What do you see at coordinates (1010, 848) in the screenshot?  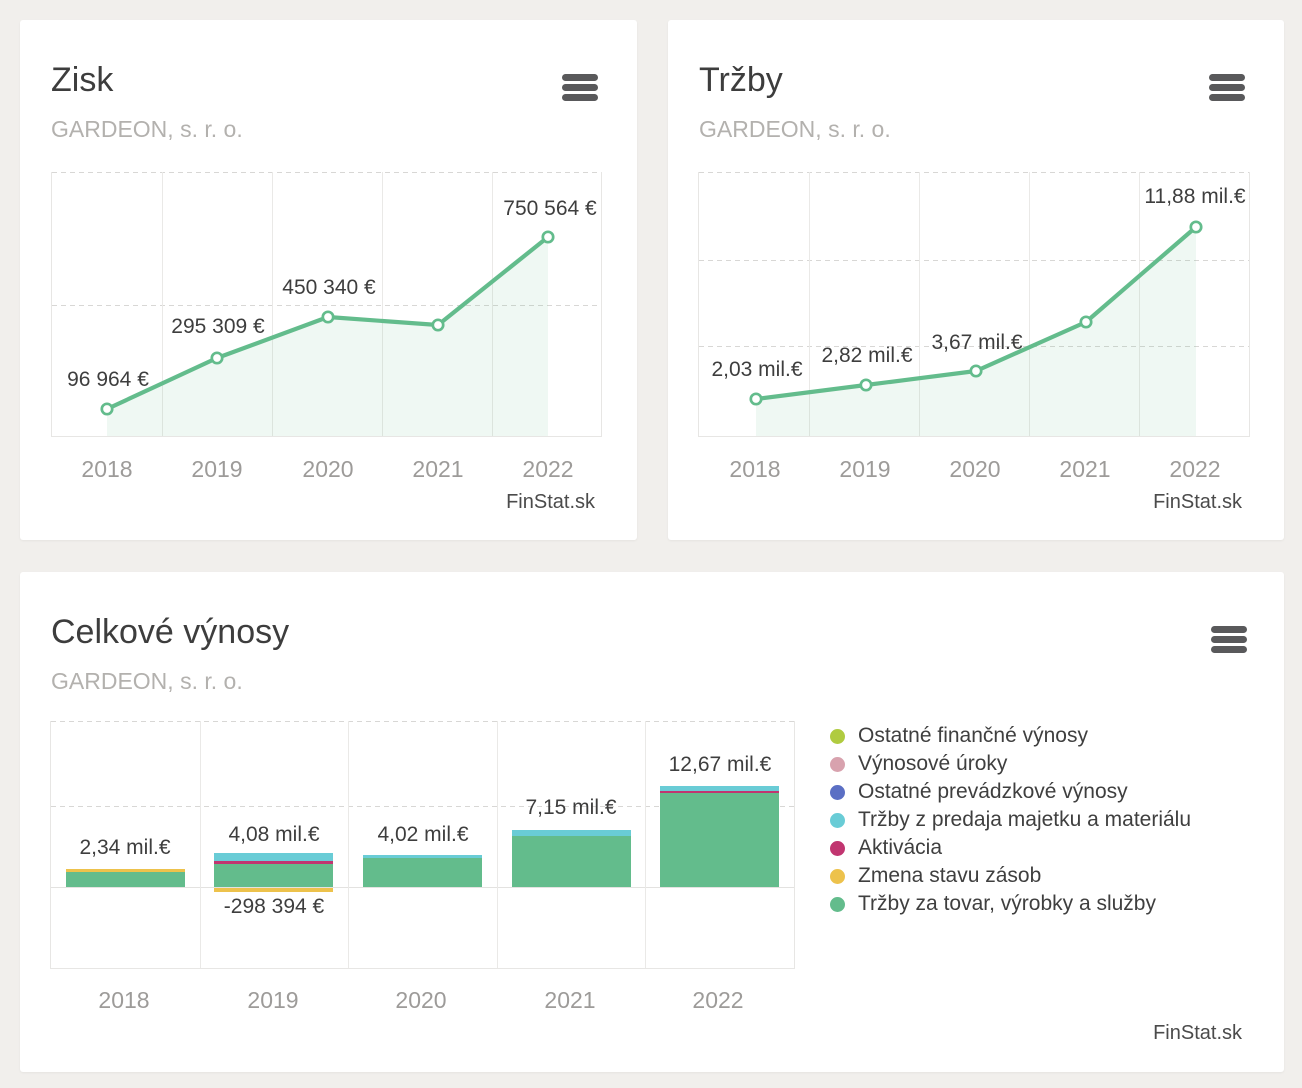 I see `legend-item-aktivacia: Aktivácia` at bounding box center [1010, 848].